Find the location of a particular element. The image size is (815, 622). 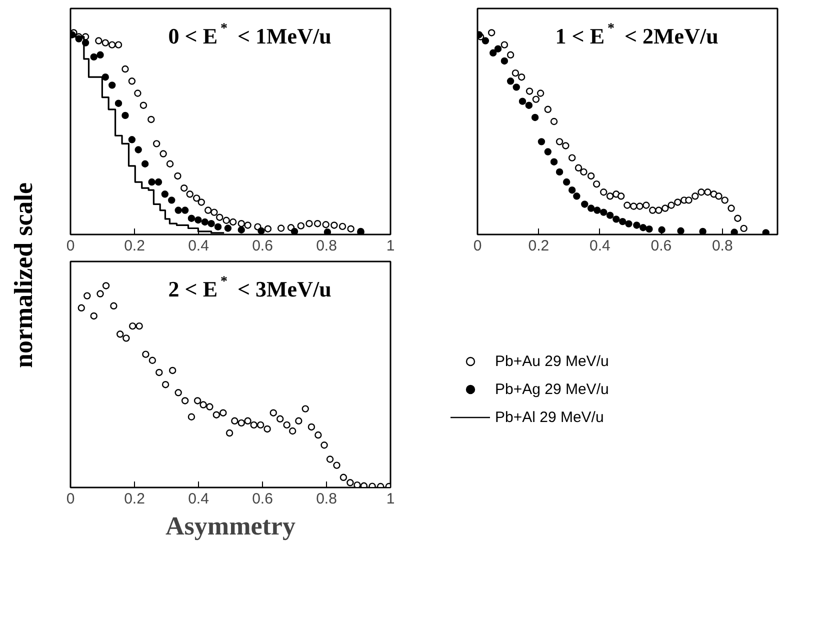

chart-title: 1 < E* < 2MeV/u is located at coordinates (636, 35).